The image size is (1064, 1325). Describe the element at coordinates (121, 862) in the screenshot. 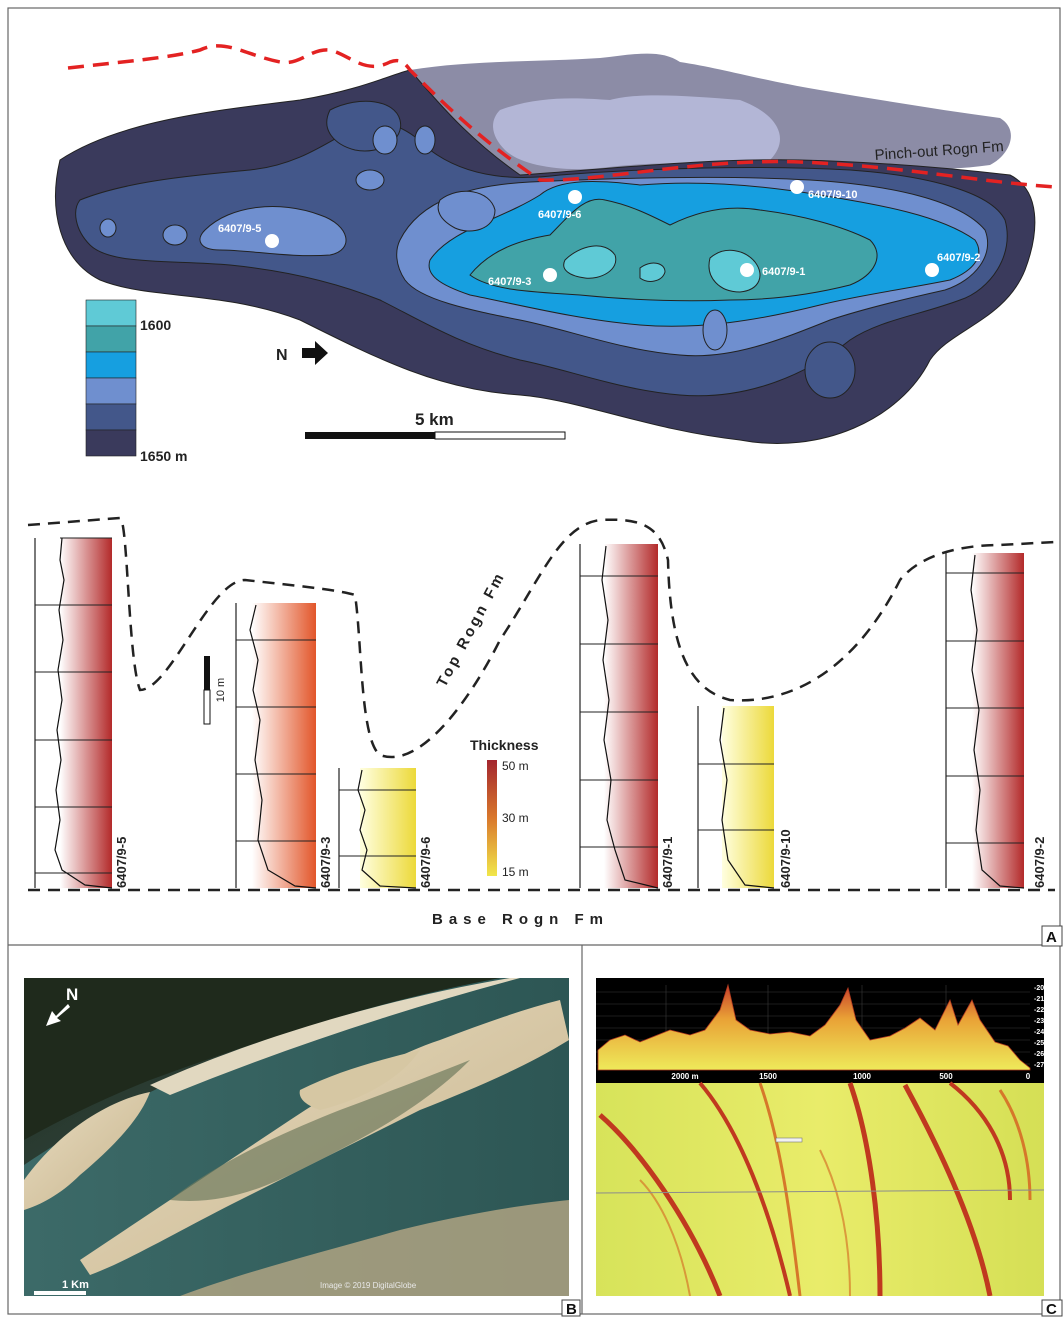

I see `log-label: 6407/9-5` at that location.